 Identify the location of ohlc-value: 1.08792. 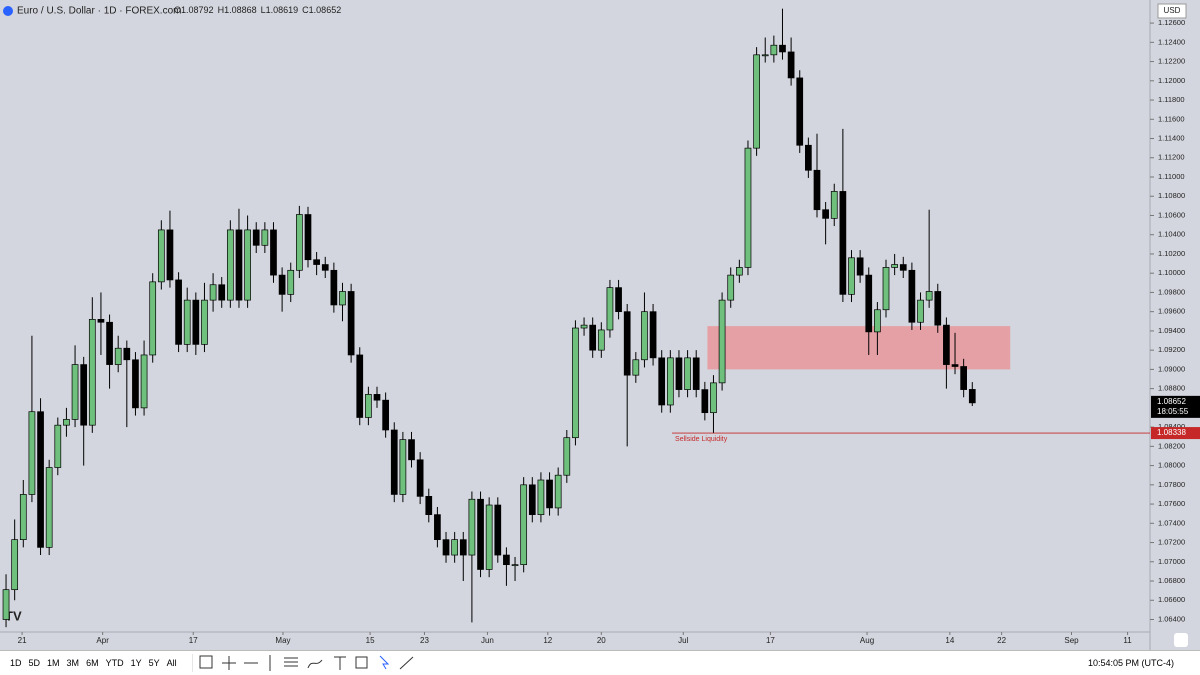
(197, 10).